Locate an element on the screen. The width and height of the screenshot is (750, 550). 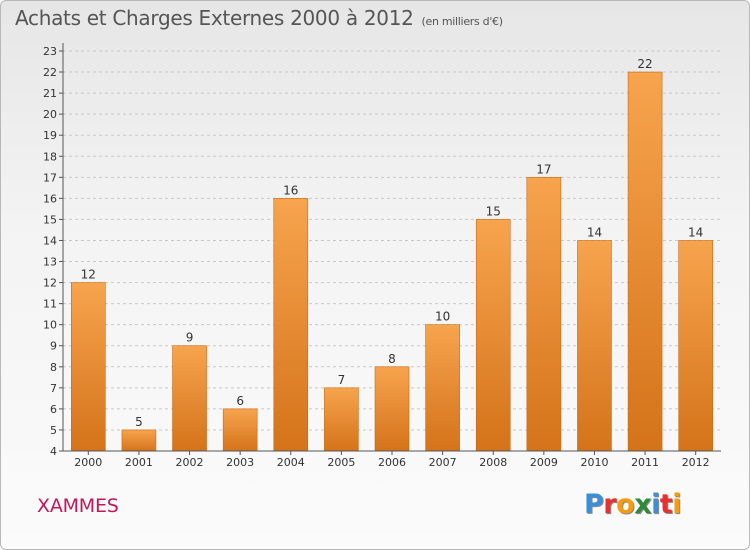
data-label: 12 is located at coordinates (88, 275).